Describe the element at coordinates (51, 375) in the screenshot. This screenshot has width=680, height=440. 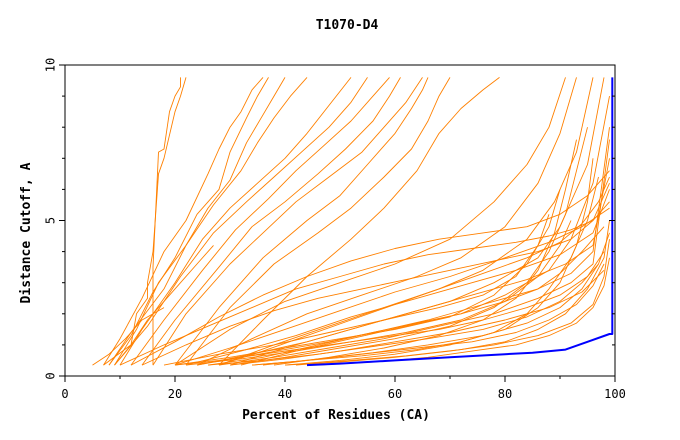
I see `y-tick-label: 0` at that location.